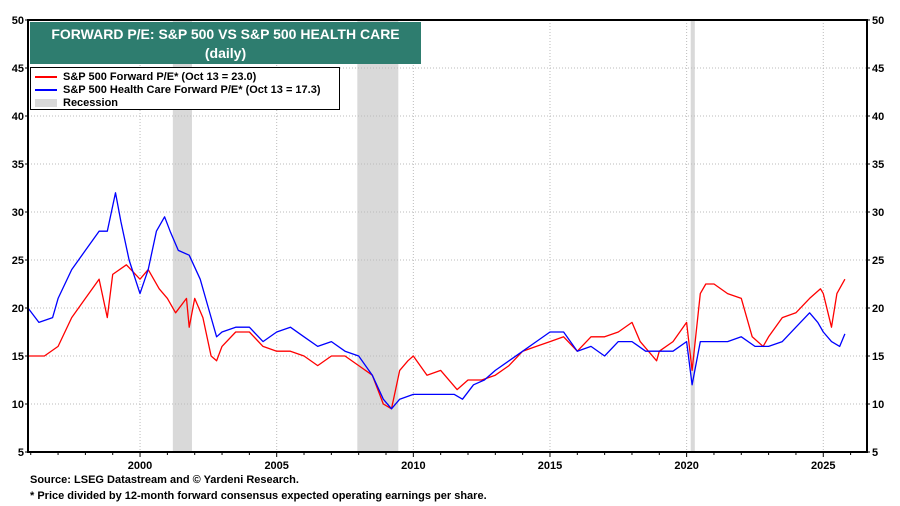 This screenshot has height=506, width=900. Describe the element at coordinates (18, 213) in the screenshot. I see `y-tick-label-left: 30` at that location.